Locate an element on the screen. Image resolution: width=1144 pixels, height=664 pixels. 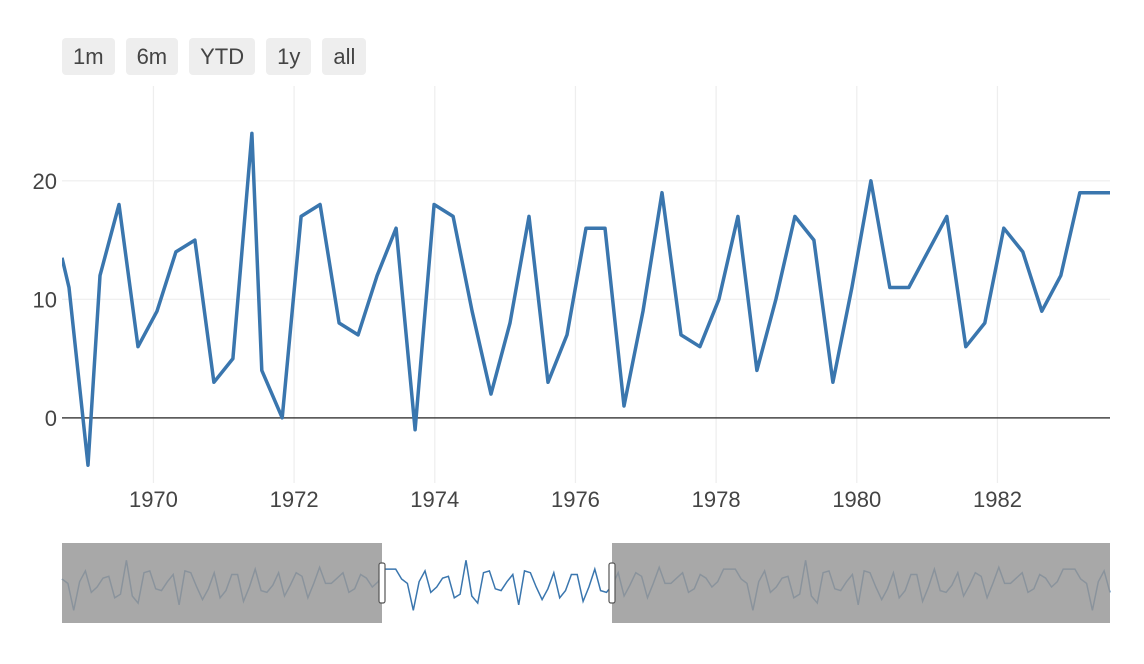
y-tick-label: 20 is located at coordinates (45, 181).